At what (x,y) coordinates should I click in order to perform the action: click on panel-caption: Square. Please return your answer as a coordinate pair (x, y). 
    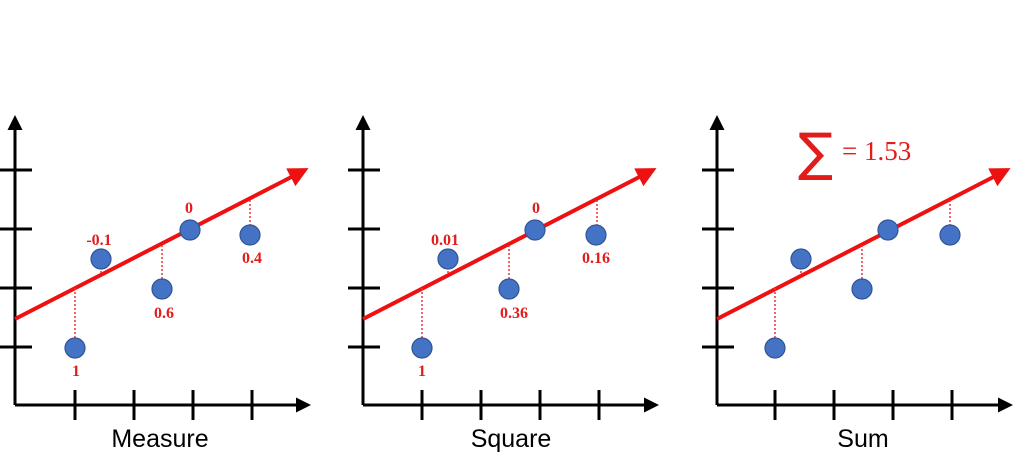
    Looking at the image, I should click on (511, 439).